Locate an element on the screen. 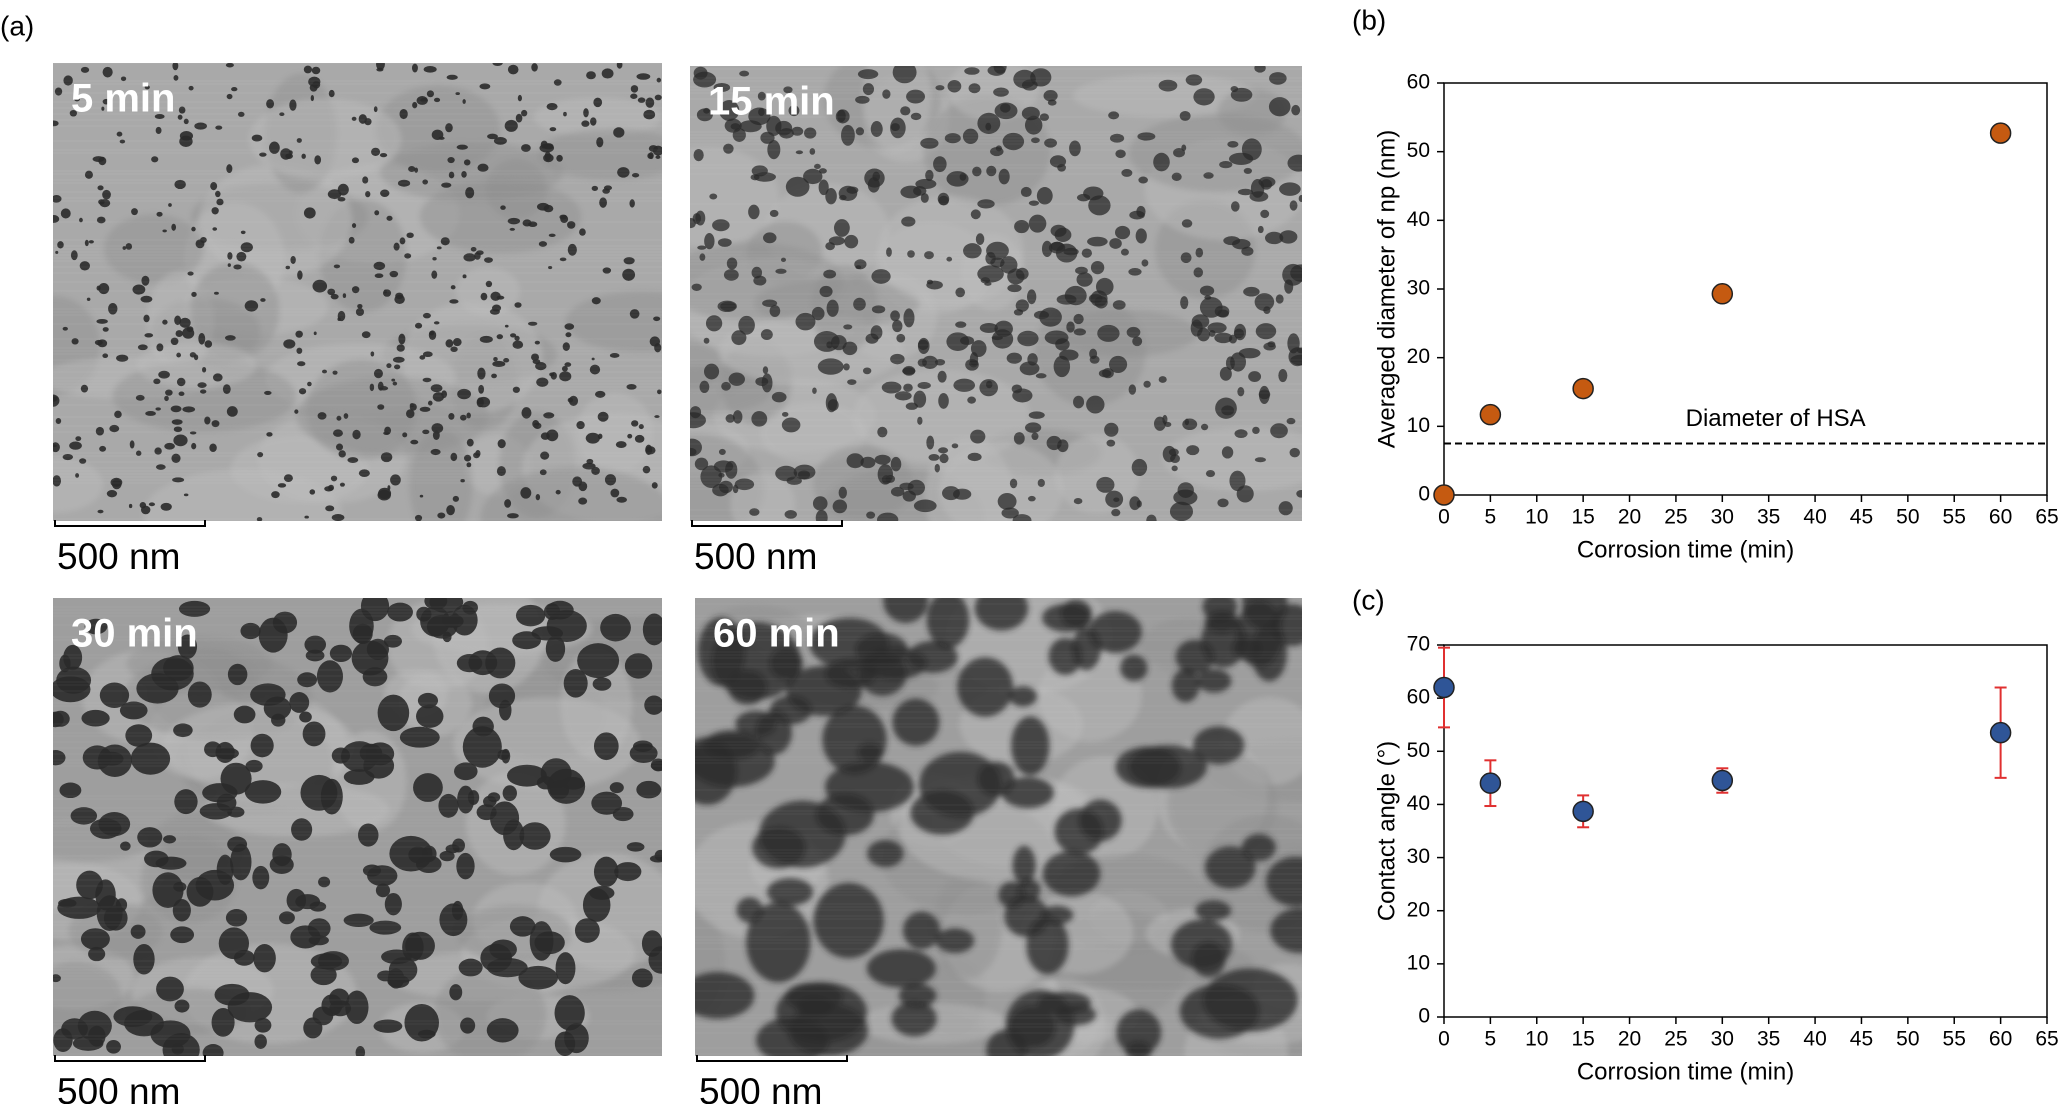 The image size is (2066, 1104). plot-frame is located at coordinates (1745, 289).